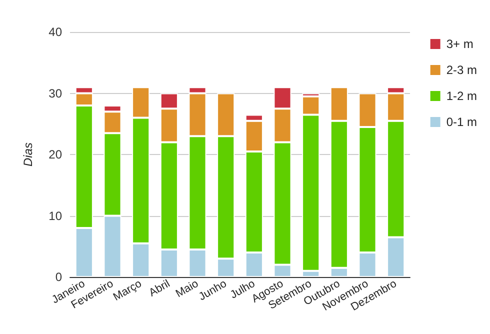 This screenshot has height=334, width=490. I want to click on y-axis-title: Dias, so click(28, 154).